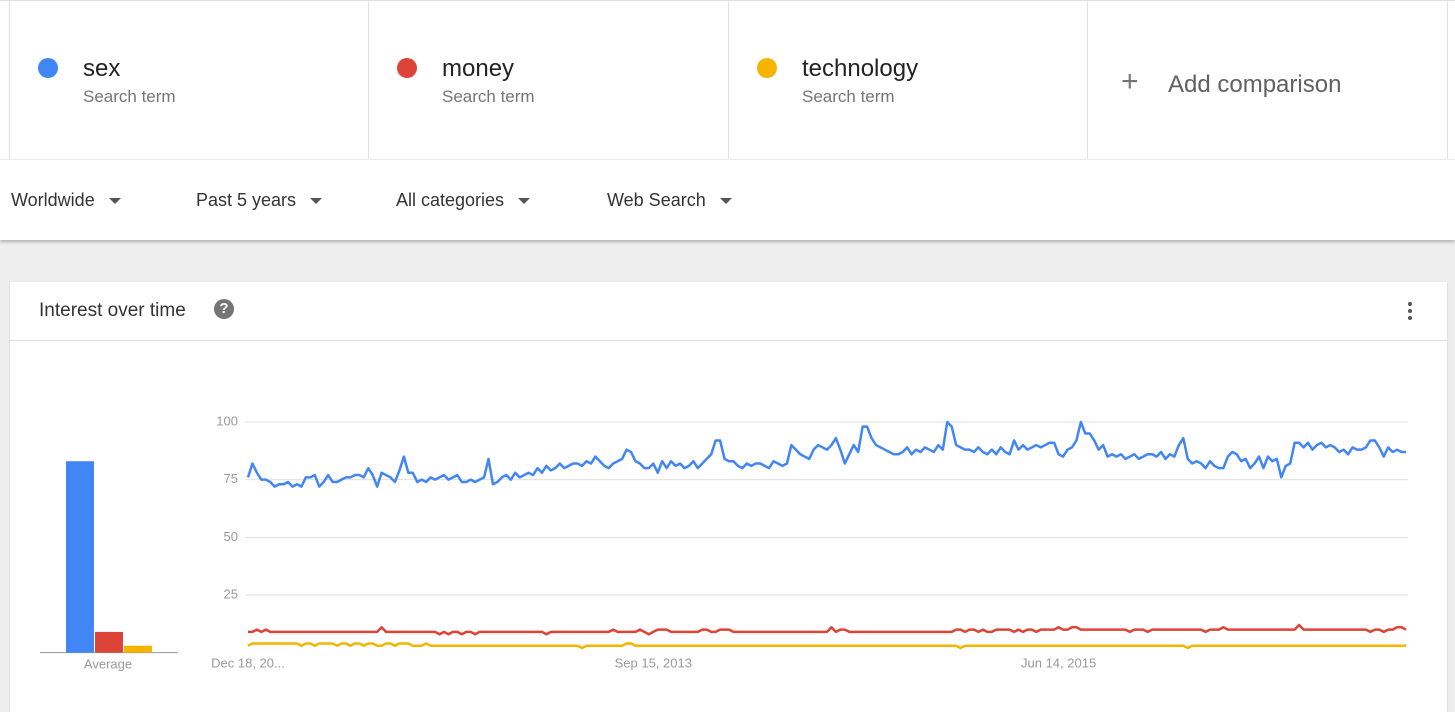  What do you see at coordinates (108, 663) in the screenshot?
I see `average-label: Average` at bounding box center [108, 663].